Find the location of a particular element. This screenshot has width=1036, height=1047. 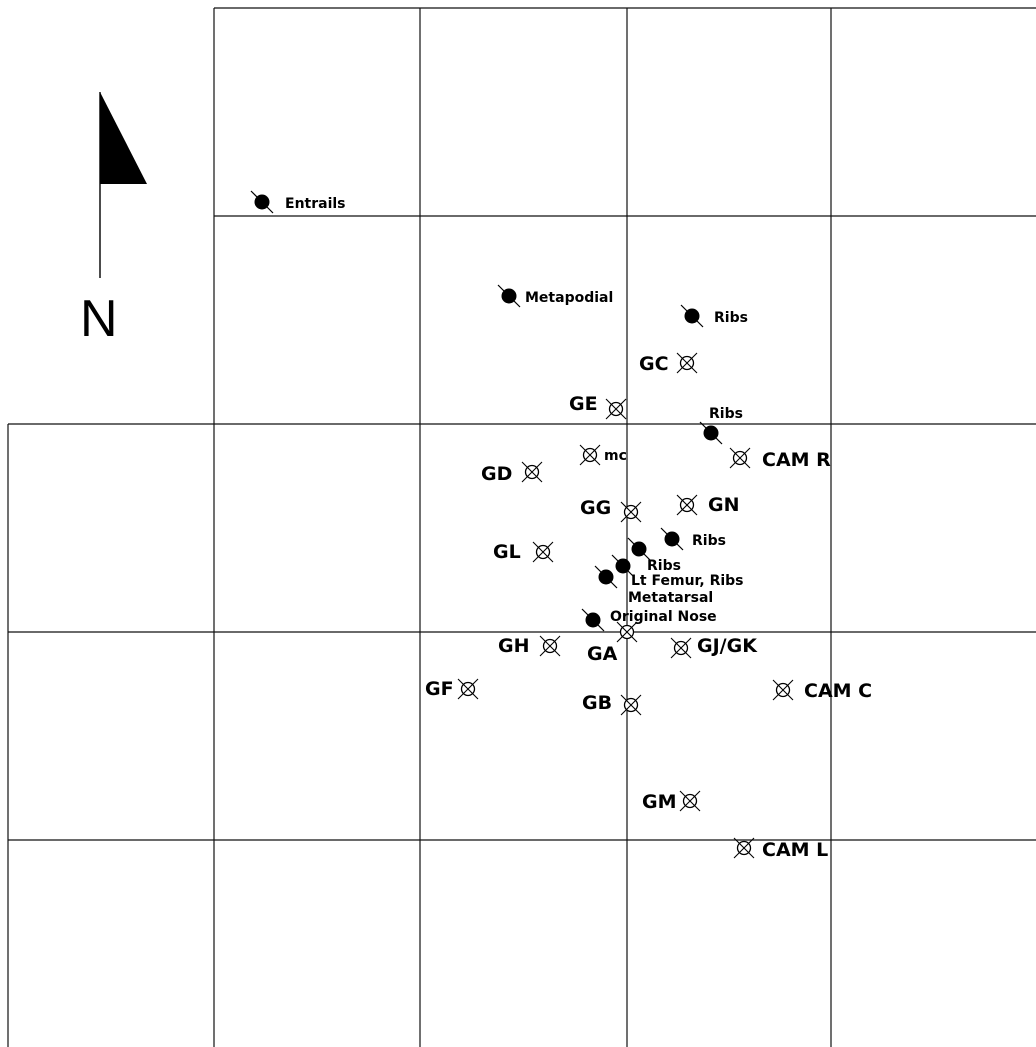

bone-marker-ribs-4: Ribs is located at coordinates (654, 555).